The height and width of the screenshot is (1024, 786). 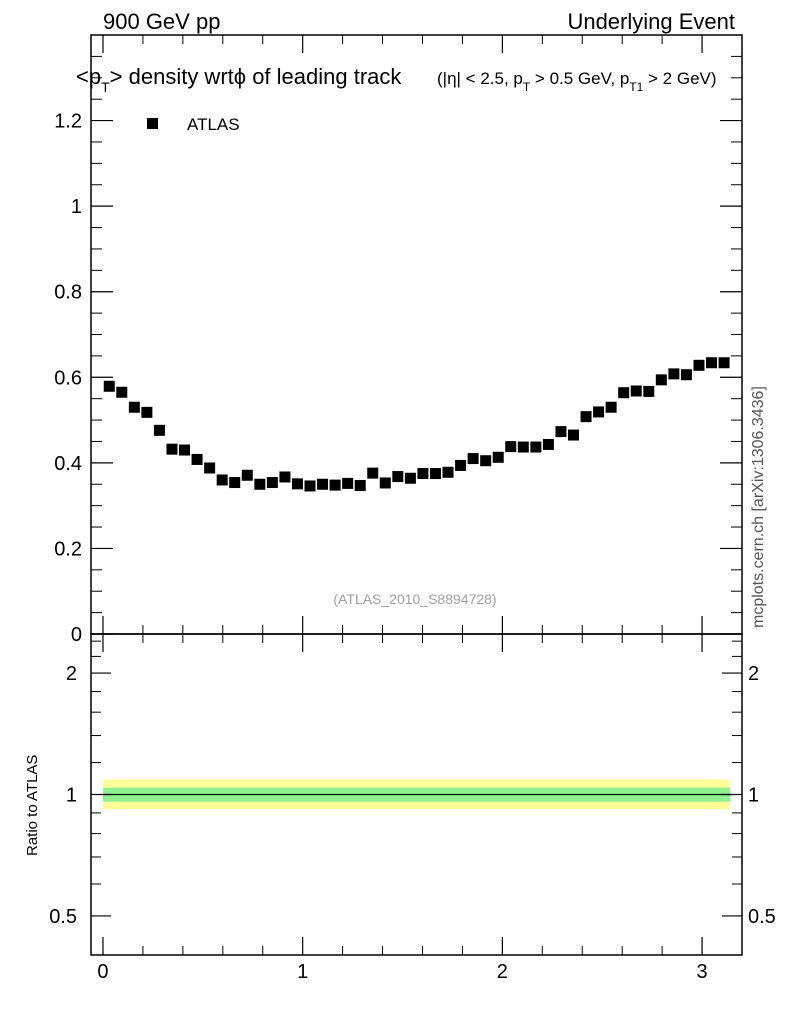 I want to click on legend-label: ATLAS, so click(x=213, y=124).